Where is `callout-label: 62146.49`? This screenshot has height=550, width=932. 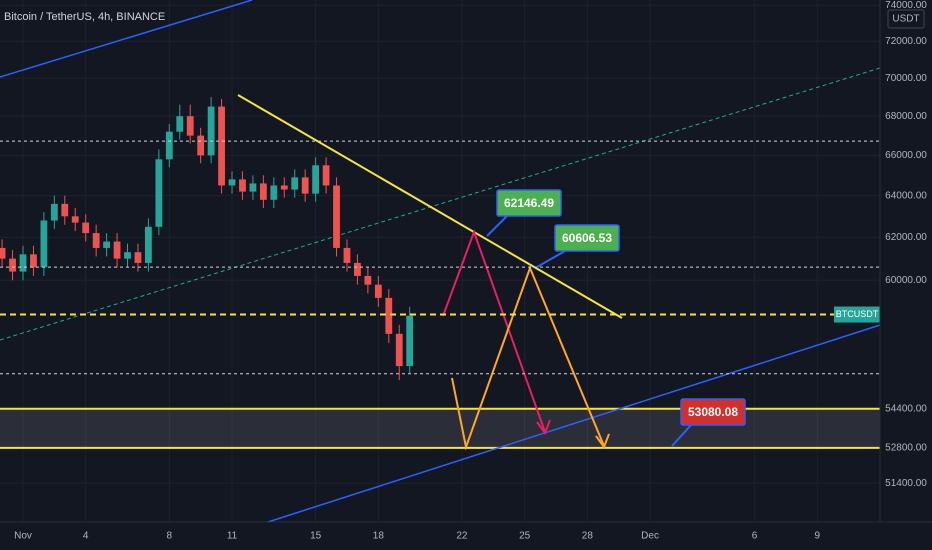 callout-label: 62146.49 is located at coordinates (529, 203).